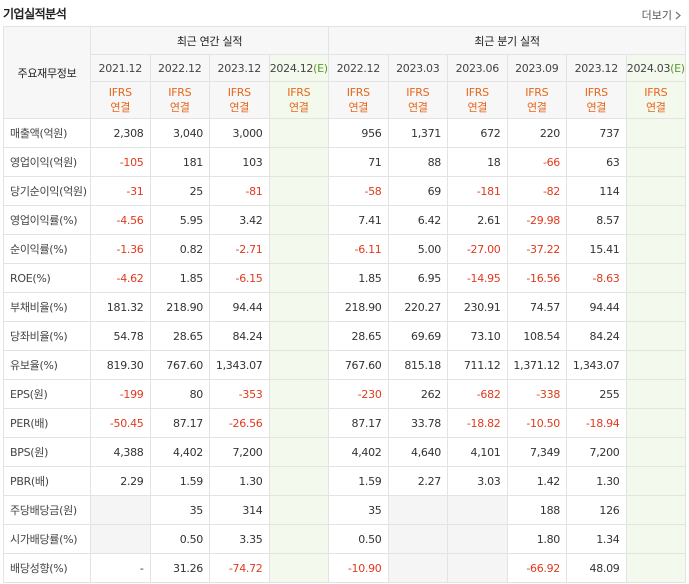  I want to click on row-label: 유보율(%), so click(47, 365).